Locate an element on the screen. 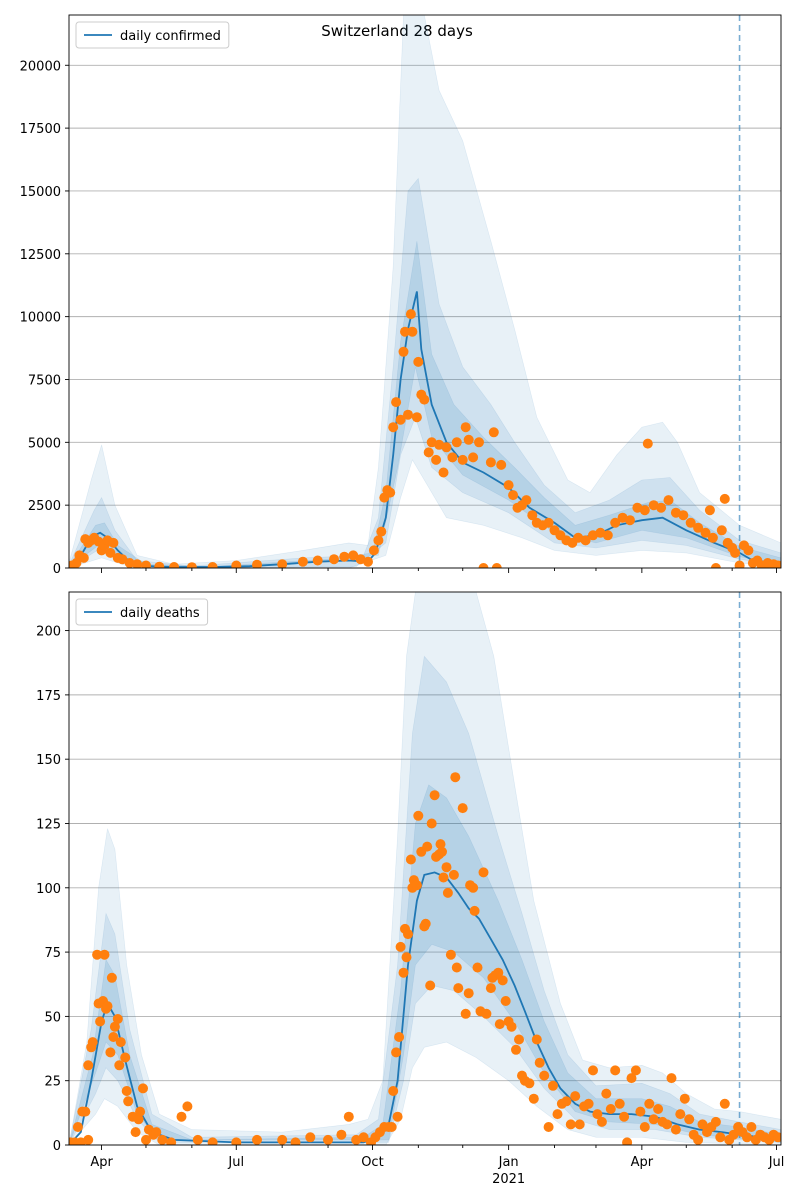 Image resolution: width=800 pixels, height=1200 pixels. x-tick-label: Apr is located at coordinates (642, 1162).